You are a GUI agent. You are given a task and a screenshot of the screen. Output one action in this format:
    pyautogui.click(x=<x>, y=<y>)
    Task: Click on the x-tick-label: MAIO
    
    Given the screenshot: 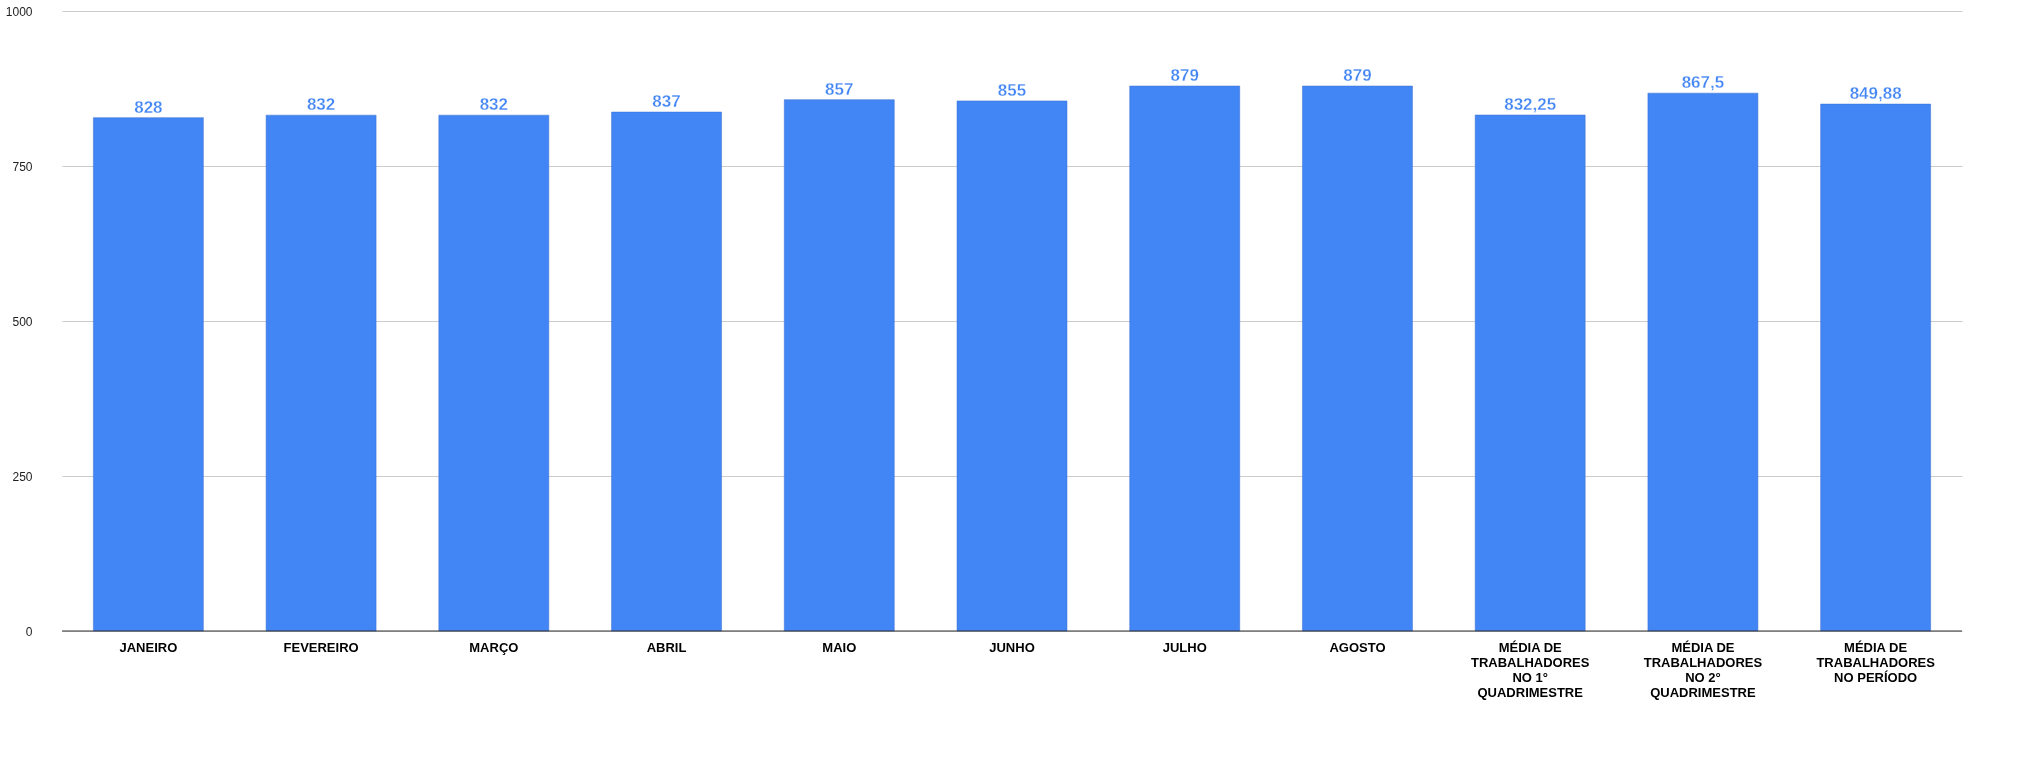 What is the action you would take?
    pyautogui.click(x=839, y=647)
    